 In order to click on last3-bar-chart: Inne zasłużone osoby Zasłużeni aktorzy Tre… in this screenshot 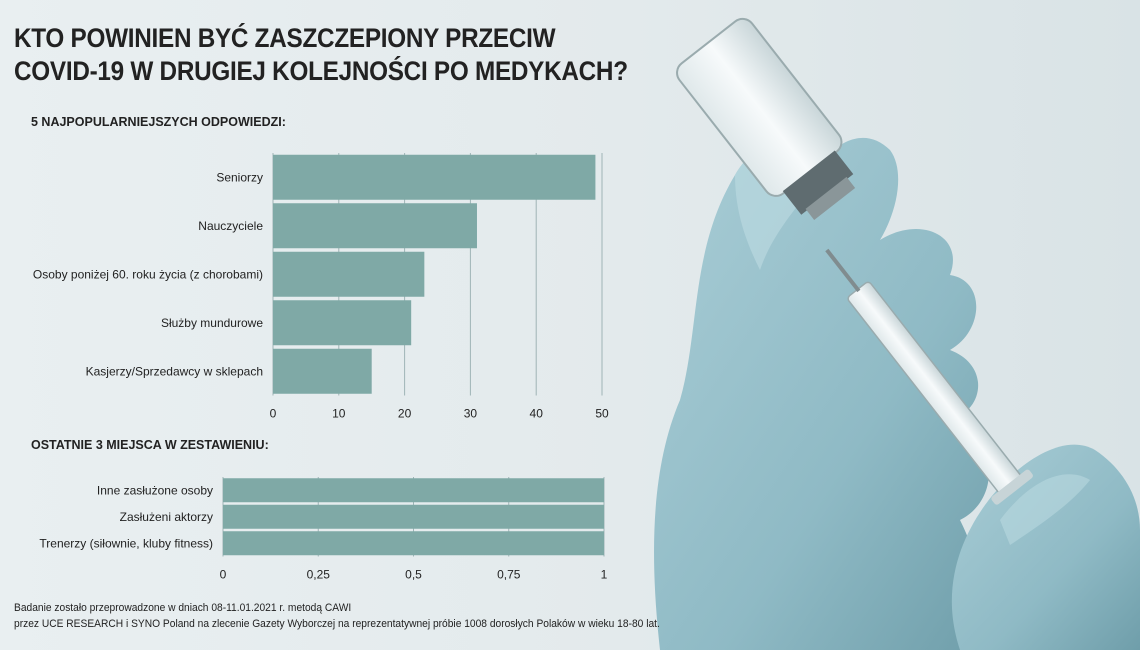, I will do `click(323, 529)`.